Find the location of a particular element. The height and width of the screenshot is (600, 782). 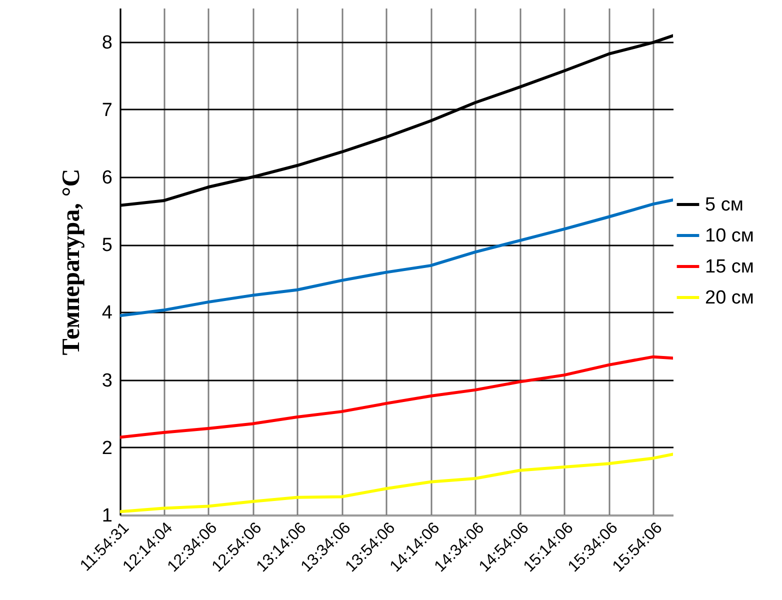

y-tick-label: 8 is located at coordinates (107, 43).